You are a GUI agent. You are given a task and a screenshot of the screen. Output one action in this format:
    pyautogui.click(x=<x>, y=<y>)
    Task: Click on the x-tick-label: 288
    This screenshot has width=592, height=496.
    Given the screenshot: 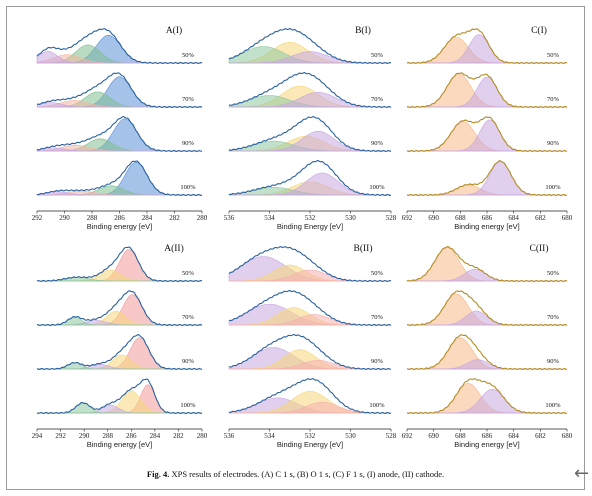 What is the action you would take?
    pyautogui.click(x=92, y=218)
    